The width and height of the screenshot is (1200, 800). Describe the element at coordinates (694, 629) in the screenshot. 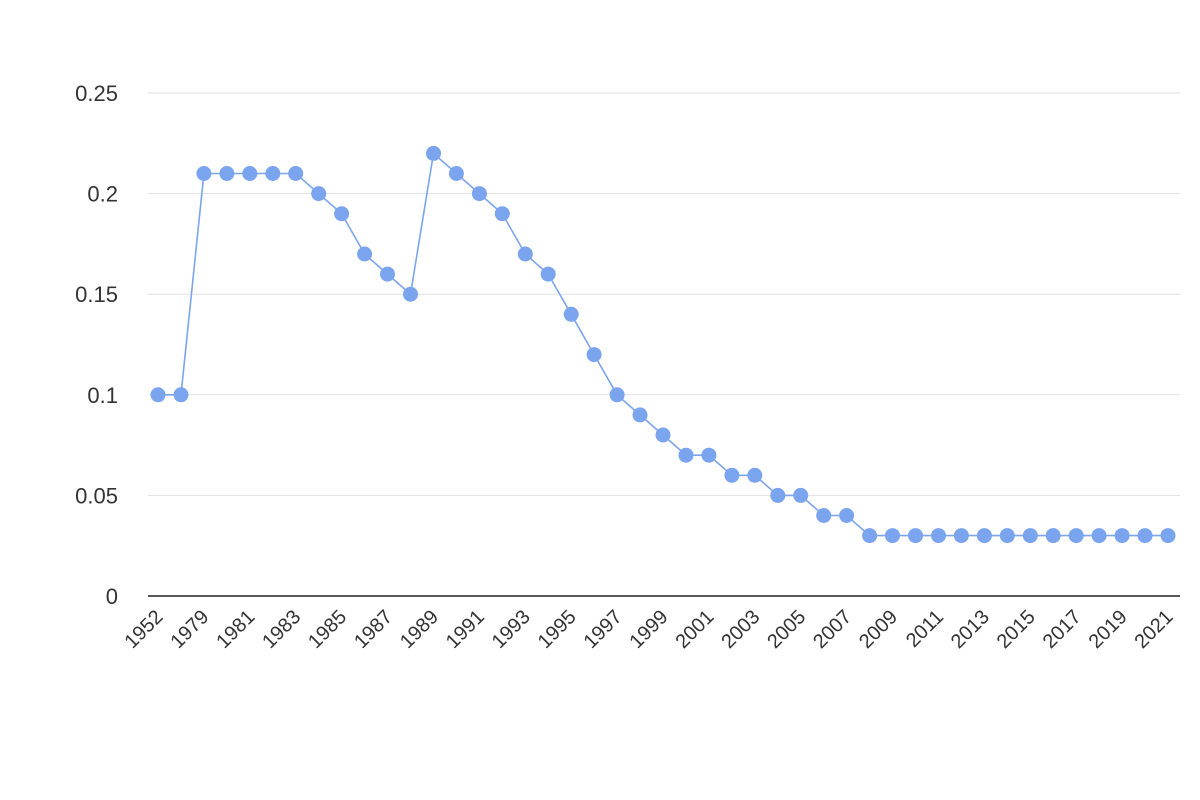

I see `x-tick-label: 2001` at that location.